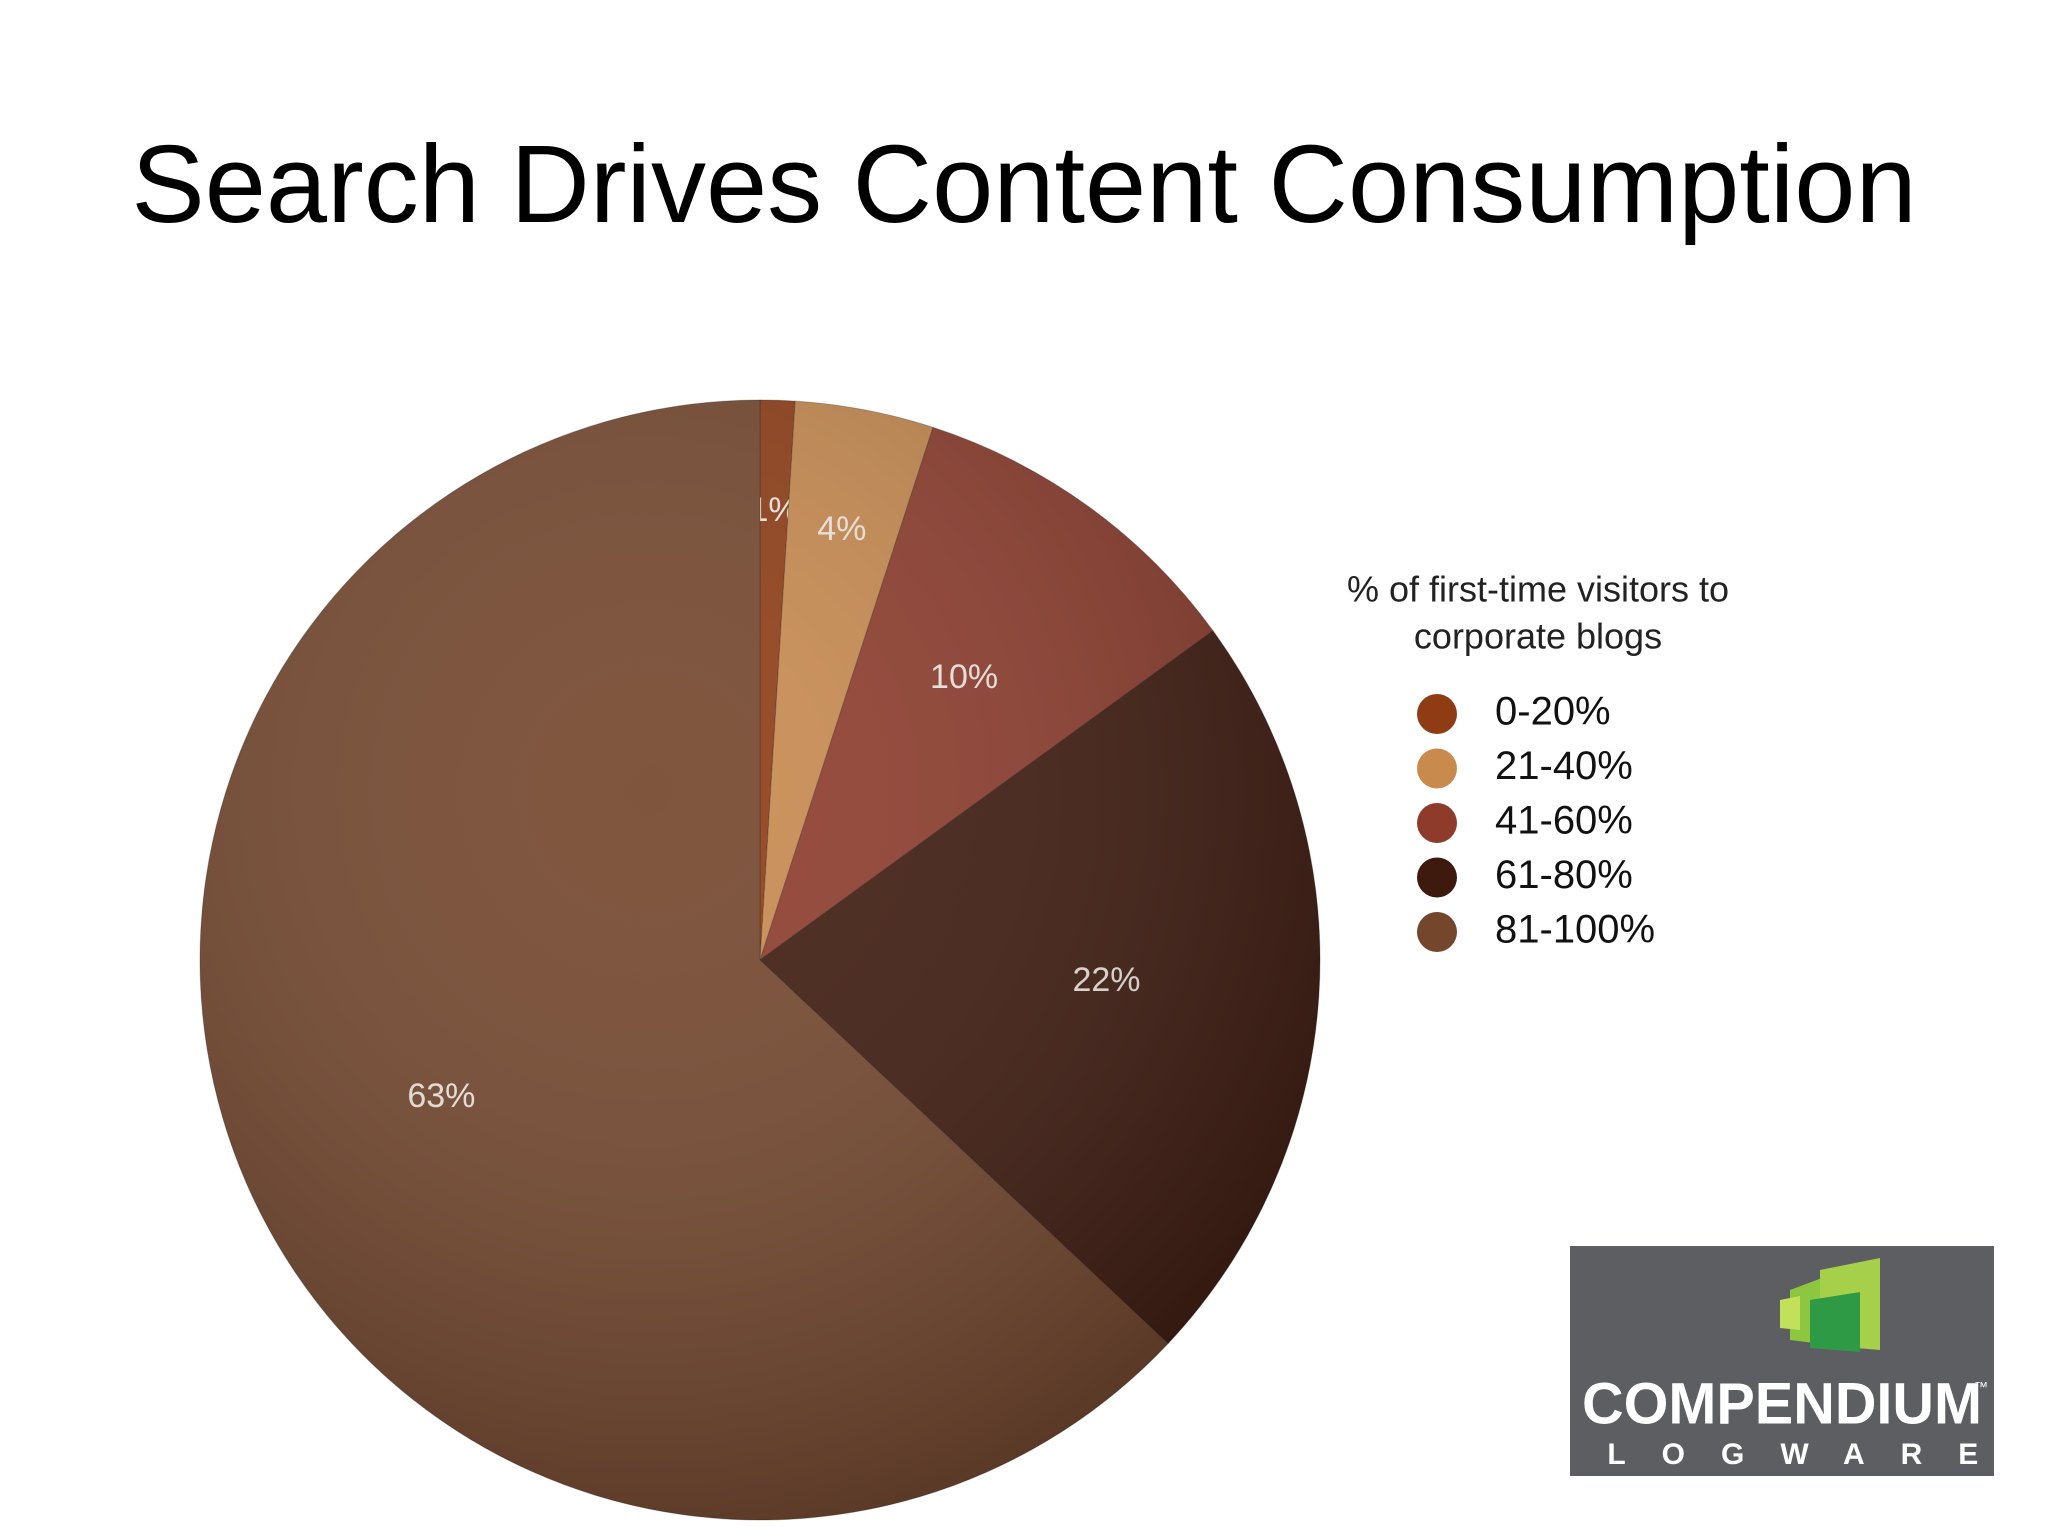 This screenshot has height=1536, width=2048. I want to click on legend-label: 21-40%, so click(1564, 766).